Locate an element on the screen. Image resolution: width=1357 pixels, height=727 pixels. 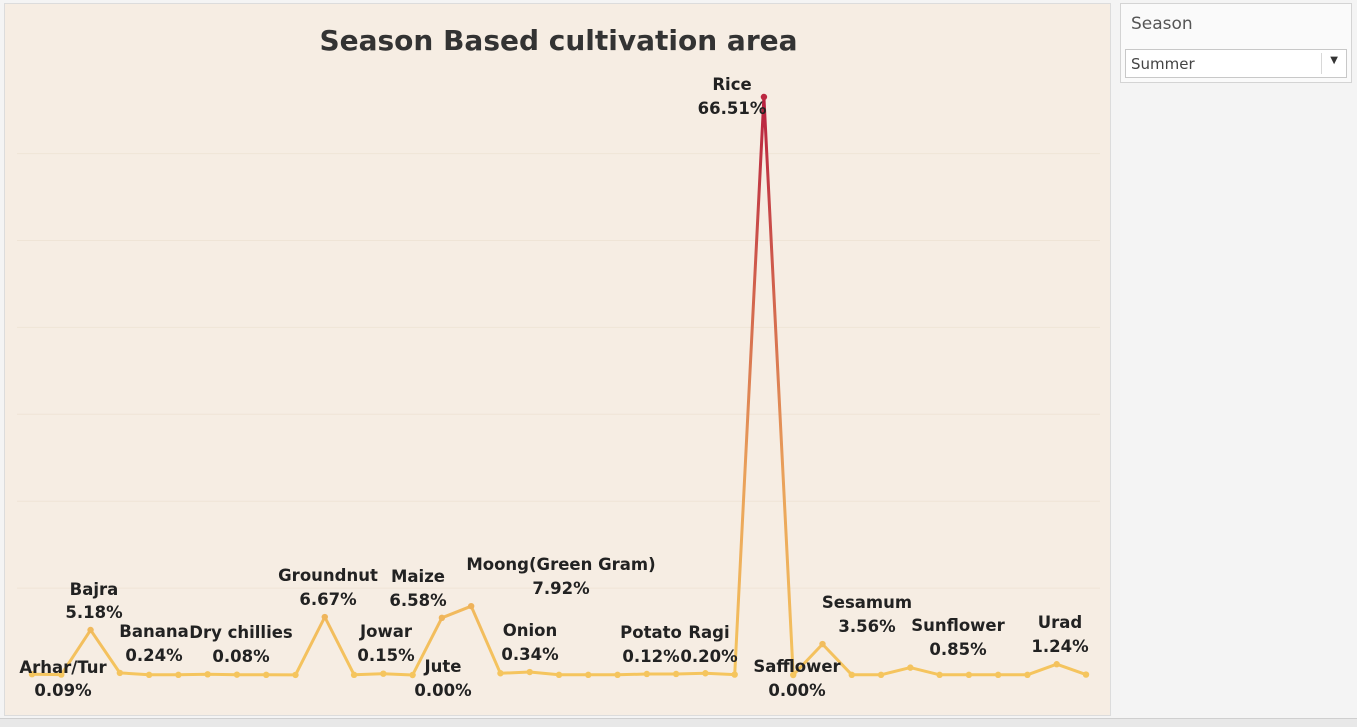
point-value-label-onion: 0.34% is located at coordinates (530, 654).